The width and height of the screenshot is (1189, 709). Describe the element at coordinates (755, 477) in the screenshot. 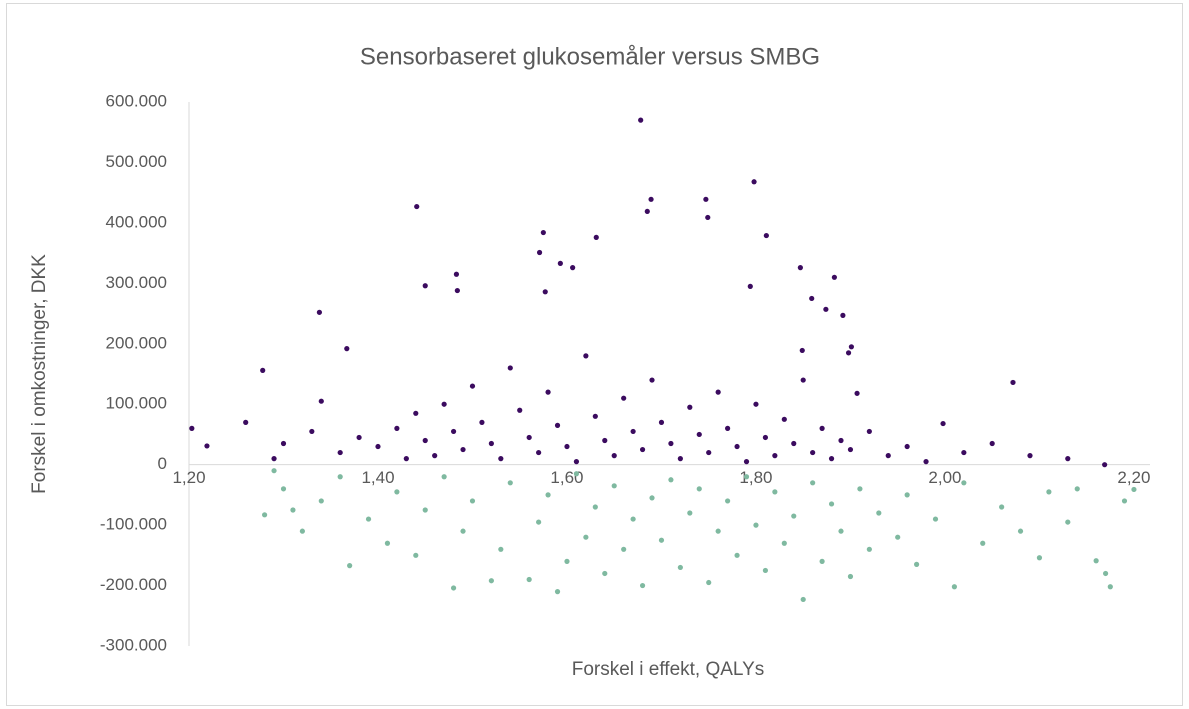

I see `x-tick-label: 1,80` at that location.